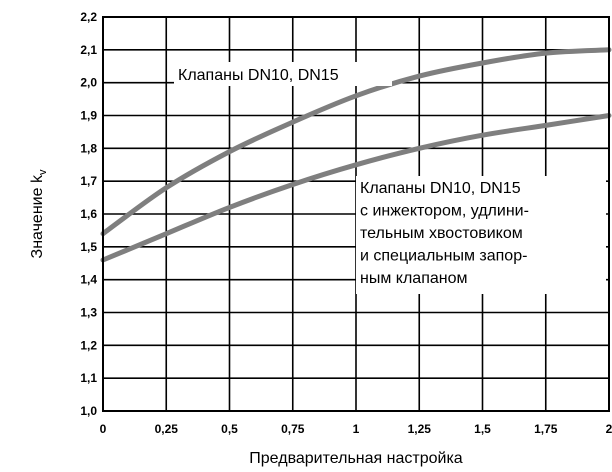 This screenshot has width=612, height=472. I want to click on annotation-2-line: ным клапаном, so click(414, 278).